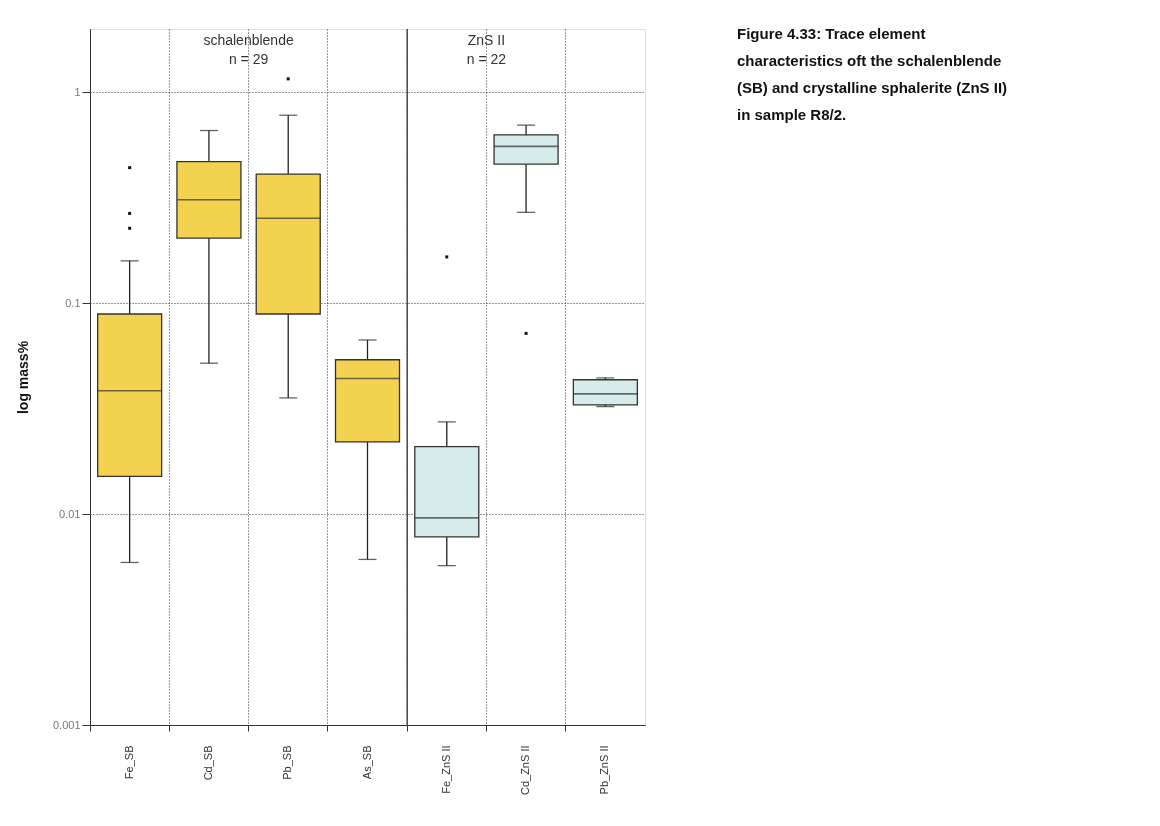 The width and height of the screenshot is (1160, 826). What do you see at coordinates (77, 91) in the screenshot?
I see `y-tick-label: 1` at bounding box center [77, 91].